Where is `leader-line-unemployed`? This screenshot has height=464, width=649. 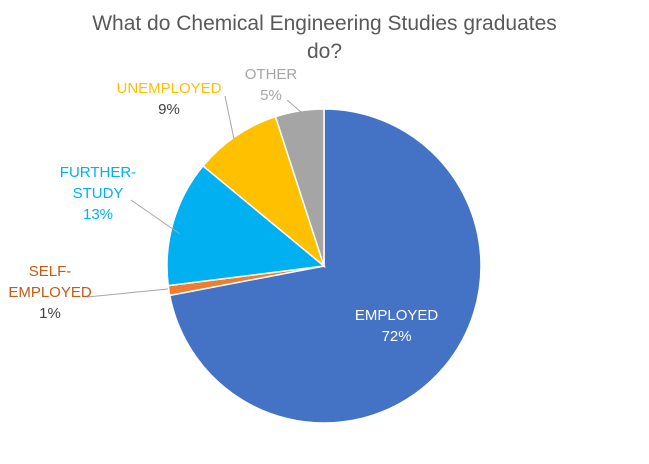
leader-line-unemployed is located at coordinates (229, 117).